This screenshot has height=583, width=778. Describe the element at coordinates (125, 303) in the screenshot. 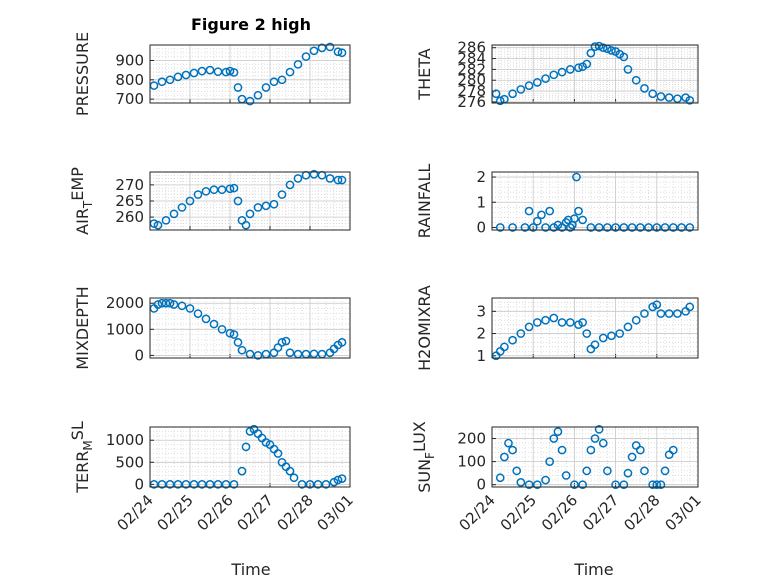

I see `y-tick-label: 2000` at that location.